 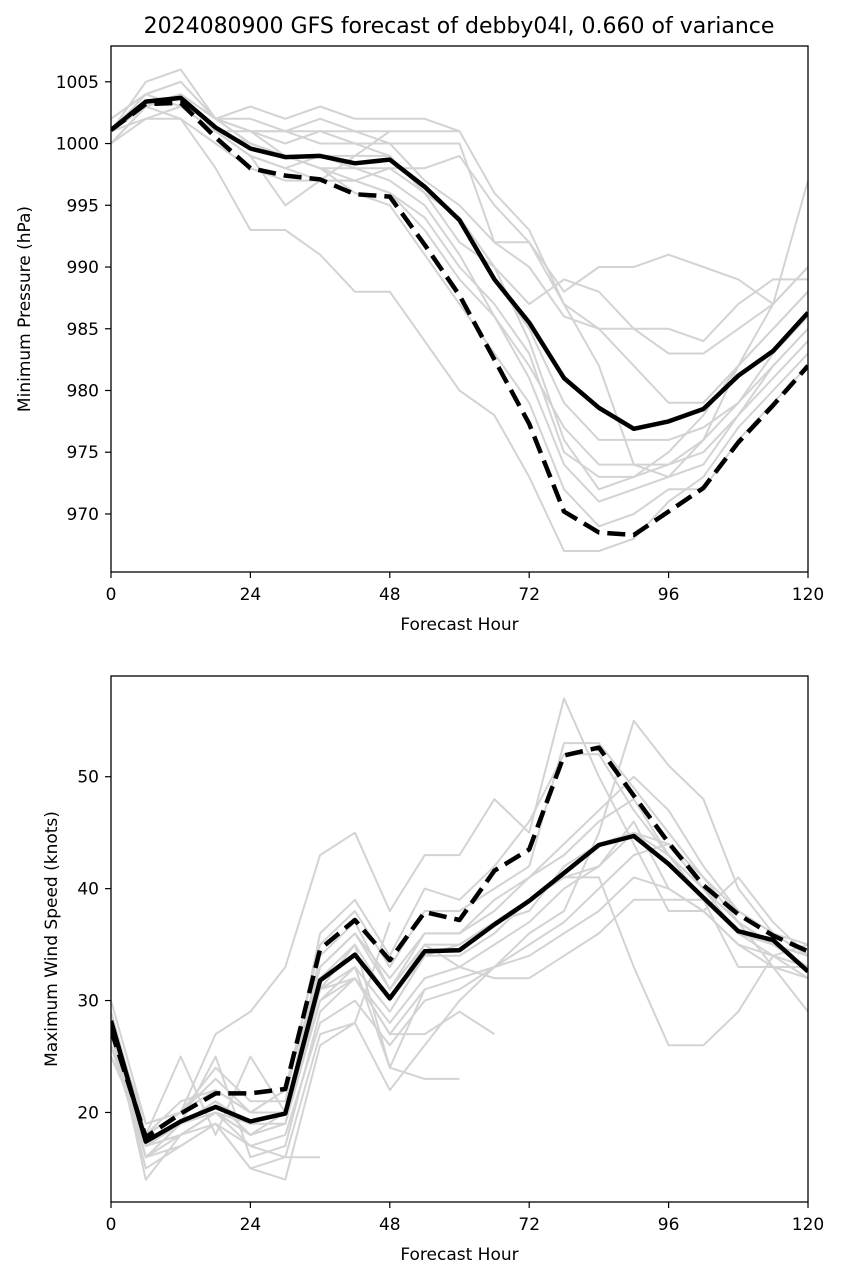 I want to click on y-tick-label: 990, so click(x=83, y=268).